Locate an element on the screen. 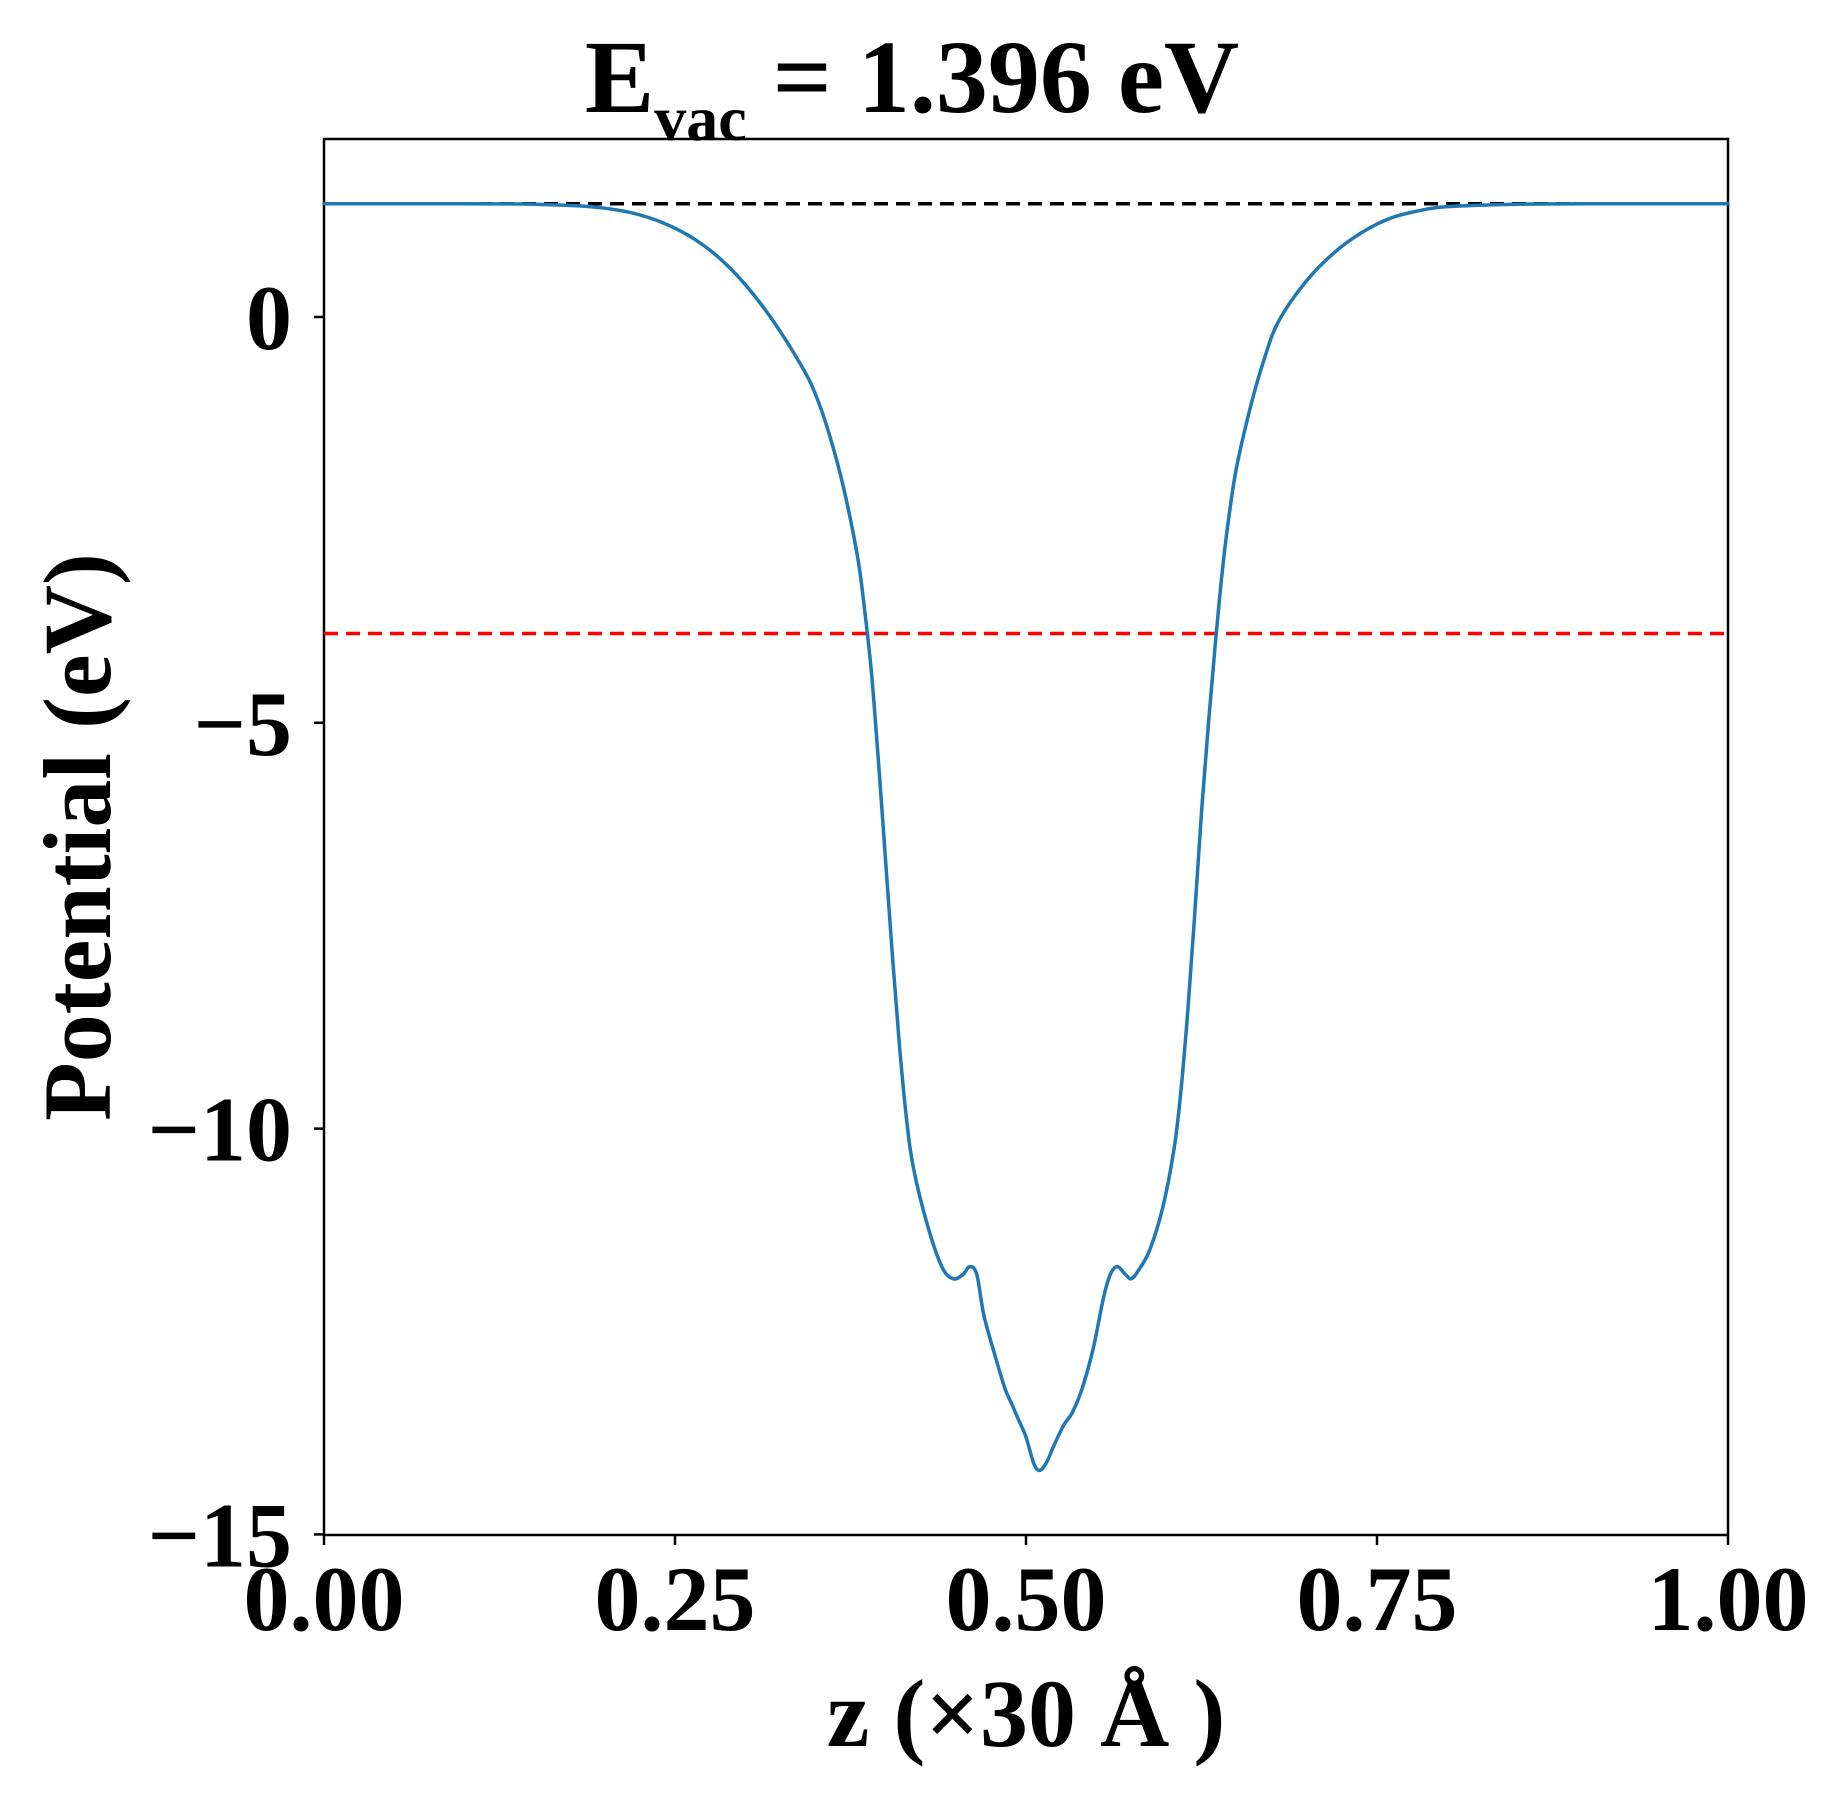 The height and width of the screenshot is (1794, 1833). x-axis-label: z (×30 Å ) is located at coordinates (1026, 1713).